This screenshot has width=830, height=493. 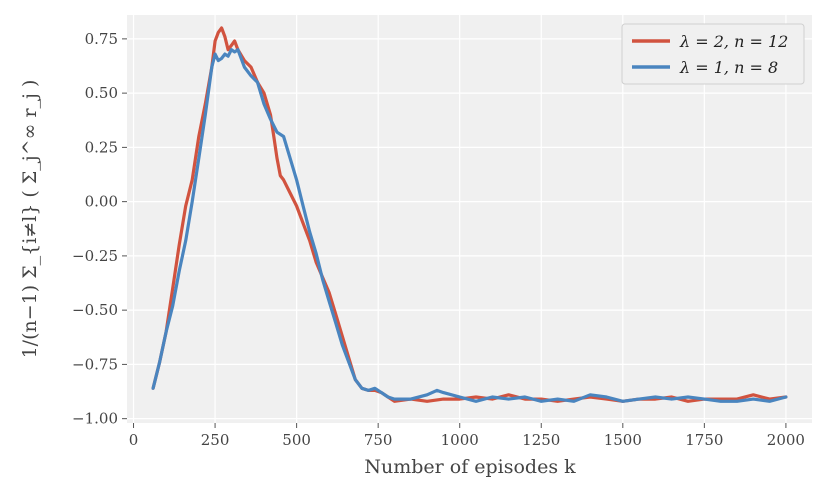 What do you see at coordinates (460, 440) in the screenshot?
I see `x-tick-label: 1000` at bounding box center [460, 440].